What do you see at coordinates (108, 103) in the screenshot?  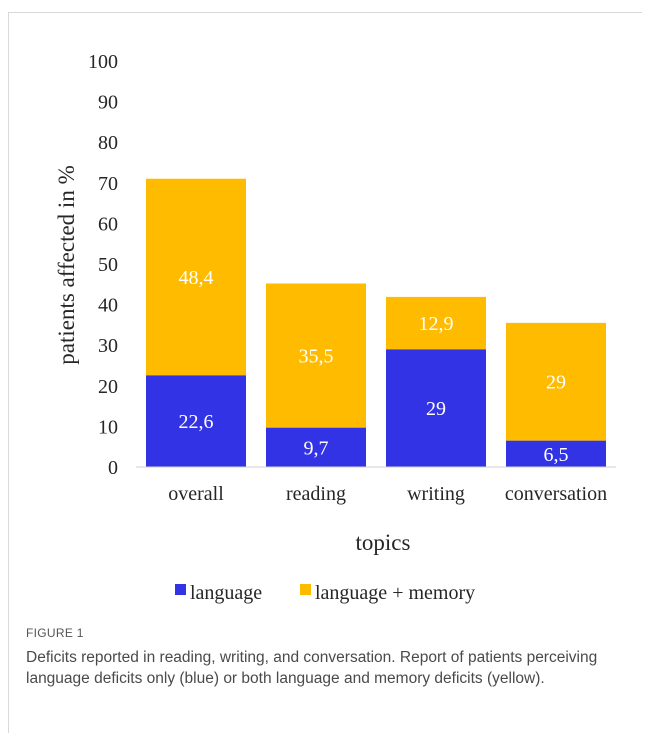 I see `y-tick-label: 90` at bounding box center [108, 103].